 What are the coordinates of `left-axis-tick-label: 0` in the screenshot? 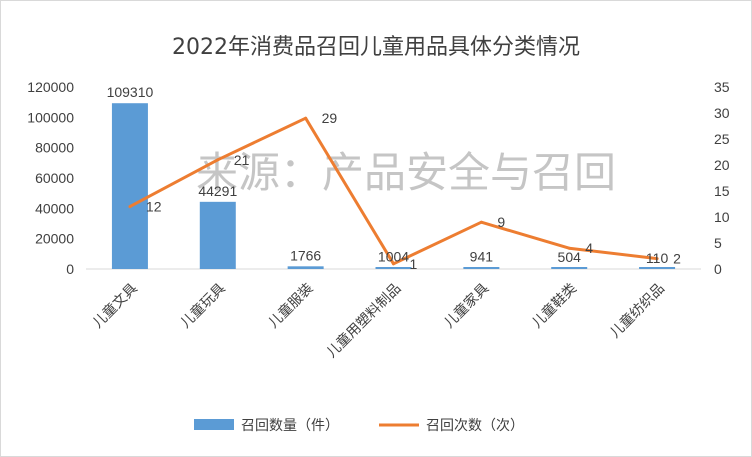 It's located at (70, 269).